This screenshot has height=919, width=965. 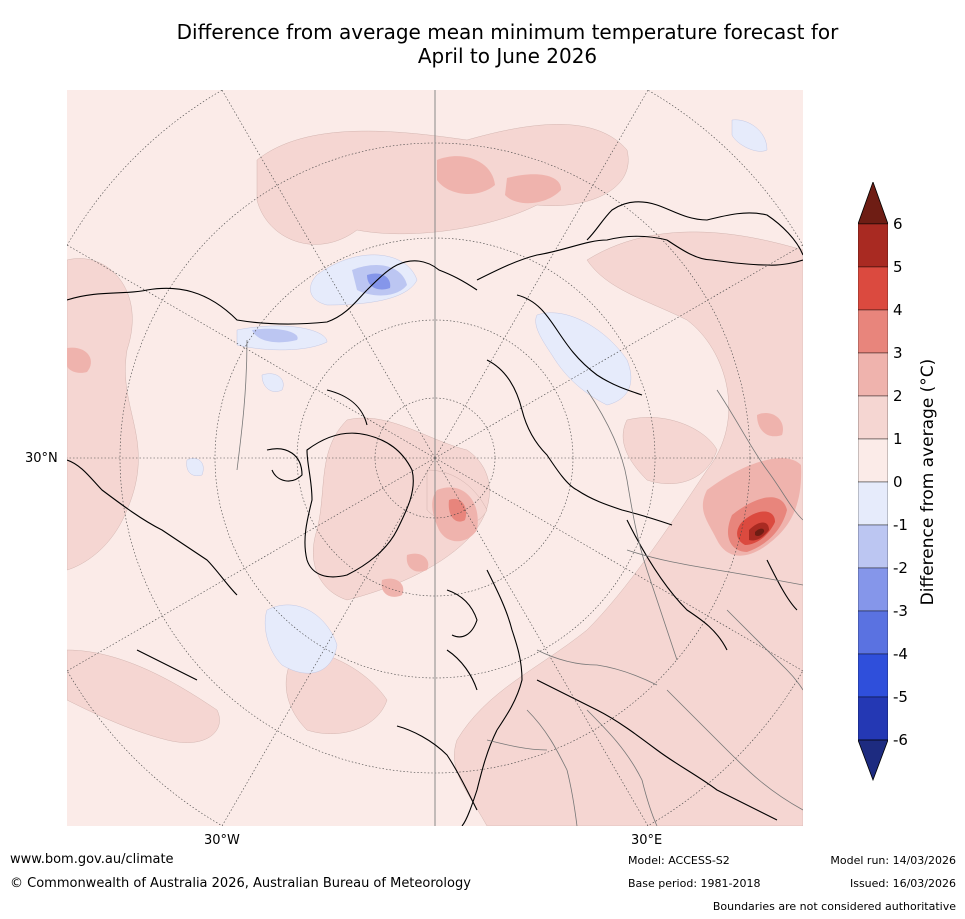 What do you see at coordinates (694, 883) in the screenshot?
I see `base-period-info: Base period: 1981-2018` at bounding box center [694, 883].